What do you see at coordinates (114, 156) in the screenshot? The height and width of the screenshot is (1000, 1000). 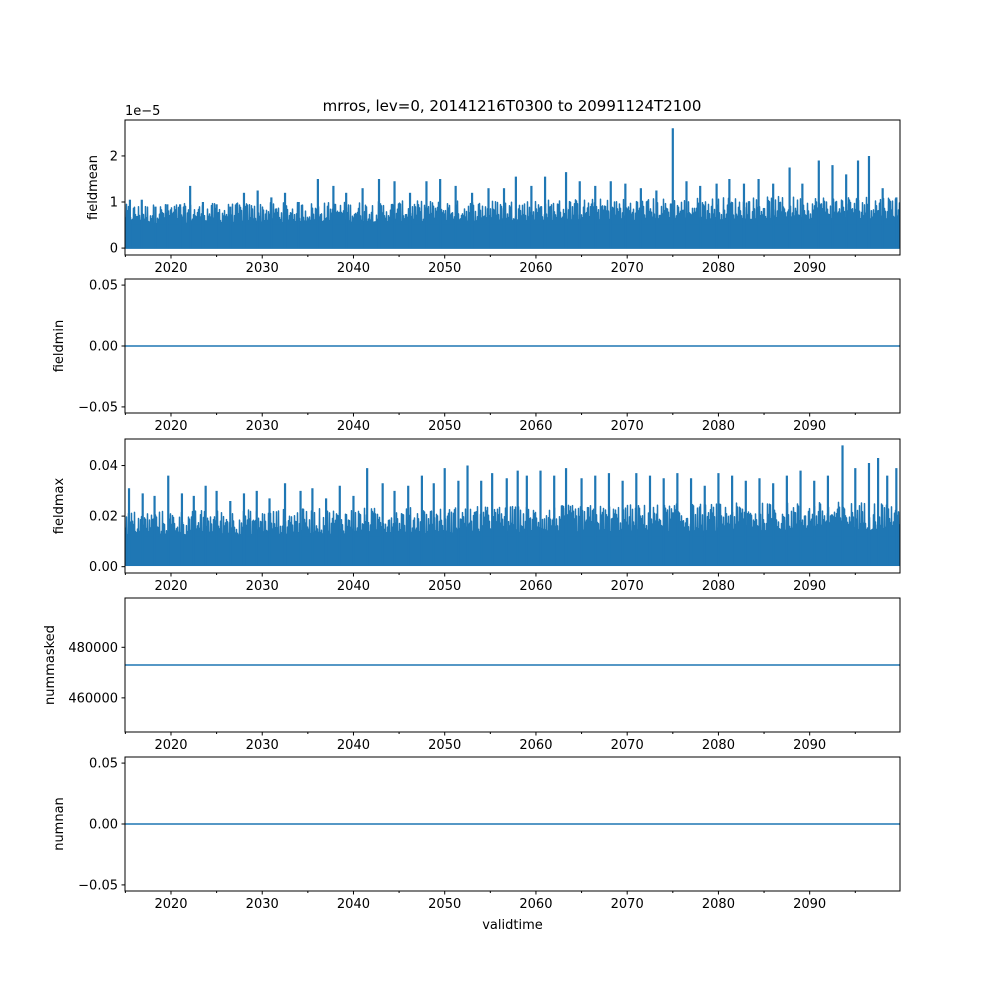 I see `y-tick-label: 2` at bounding box center [114, 156].